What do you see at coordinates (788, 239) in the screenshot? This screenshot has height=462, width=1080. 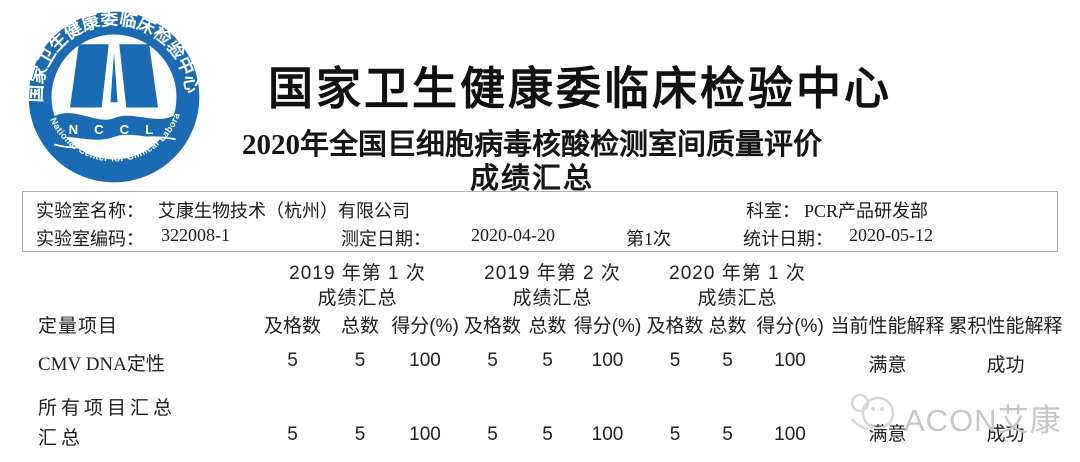 I see `stat-date-label: 统计日期：` at bounding box center [788, 239].